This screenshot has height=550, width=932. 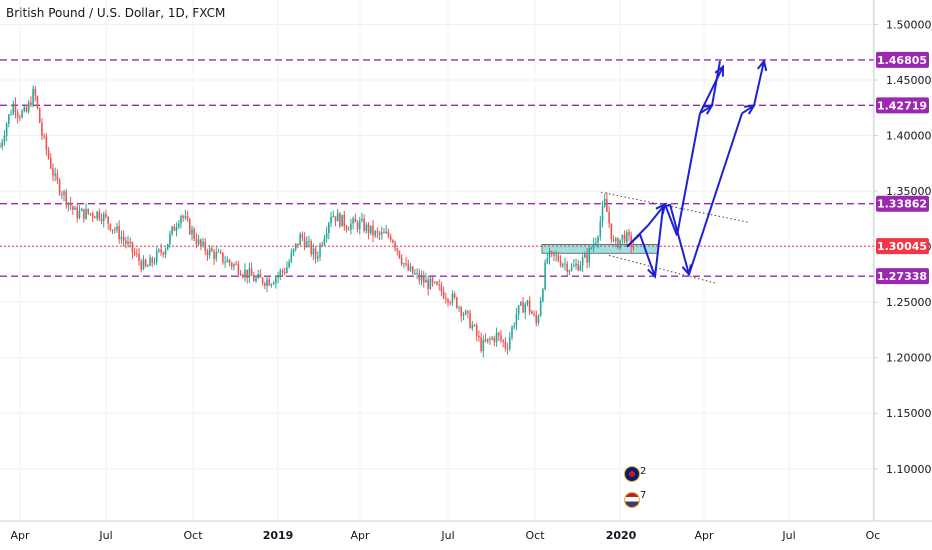 I want to click on channel-top, so click(x=674, y=207).